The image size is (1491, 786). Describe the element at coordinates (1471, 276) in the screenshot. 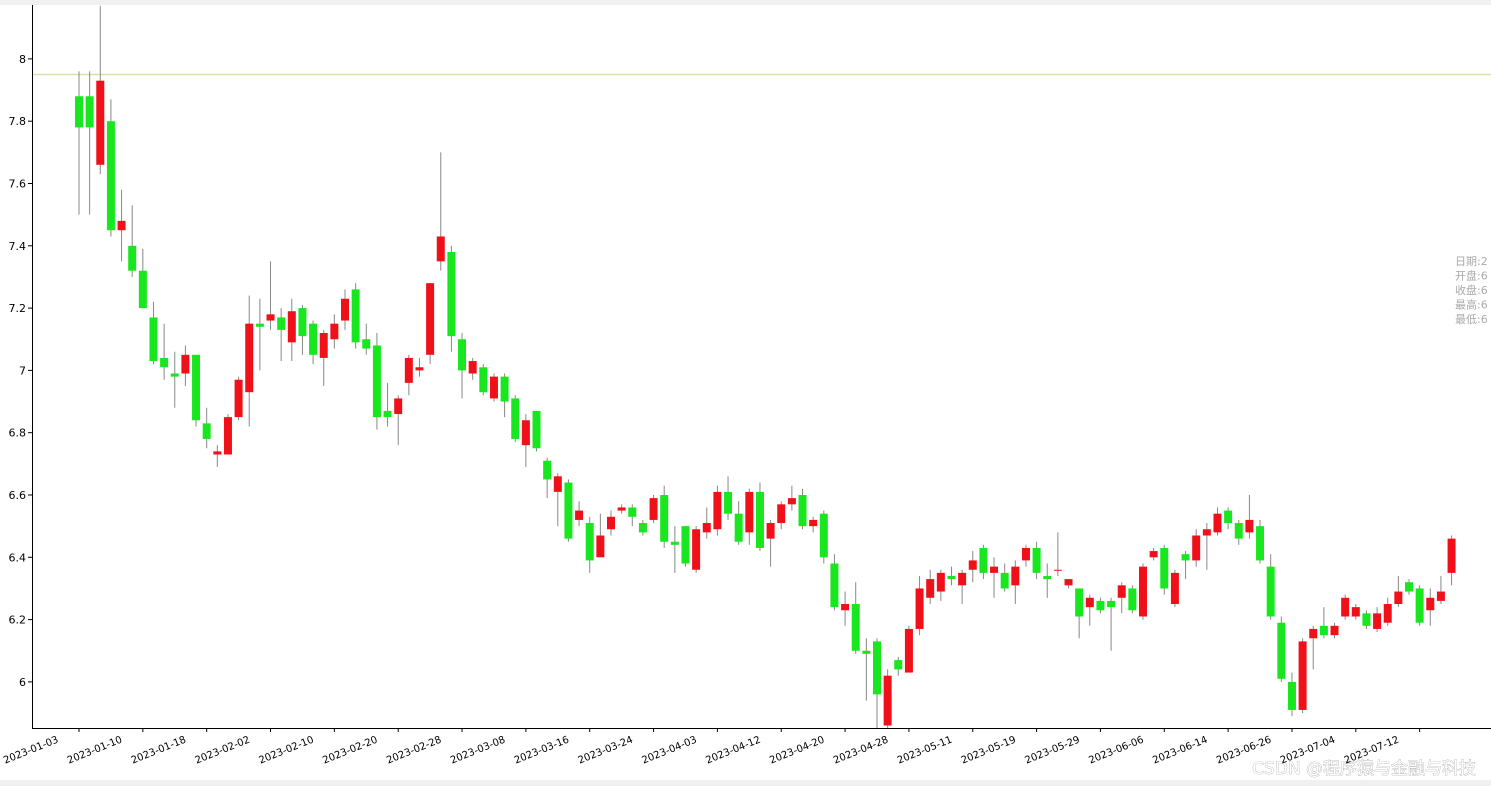

I see `tooltip-line: 开盘:6` at that location.